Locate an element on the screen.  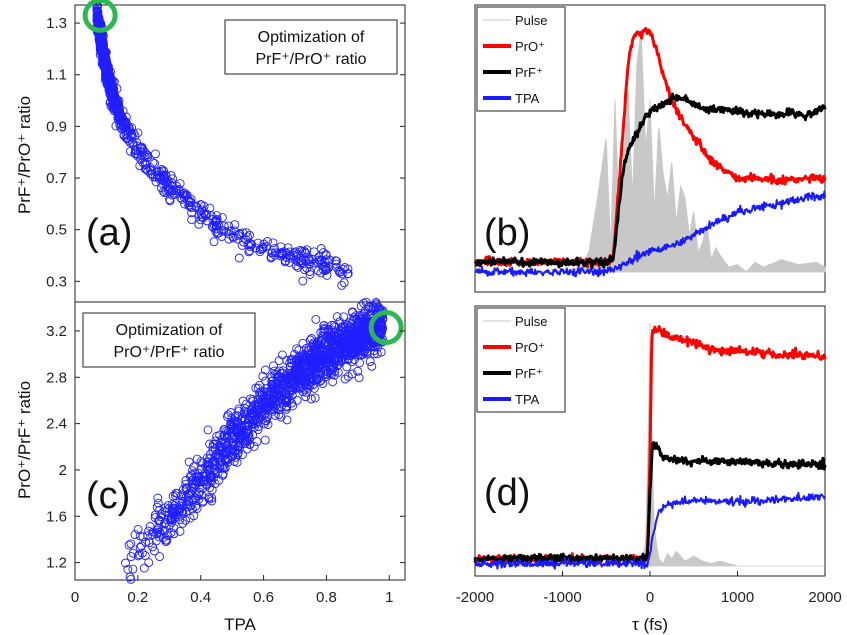
panel-a-ylabel: PrF⁺/PrO⁺ ratio is located at coordinates (24, 155).